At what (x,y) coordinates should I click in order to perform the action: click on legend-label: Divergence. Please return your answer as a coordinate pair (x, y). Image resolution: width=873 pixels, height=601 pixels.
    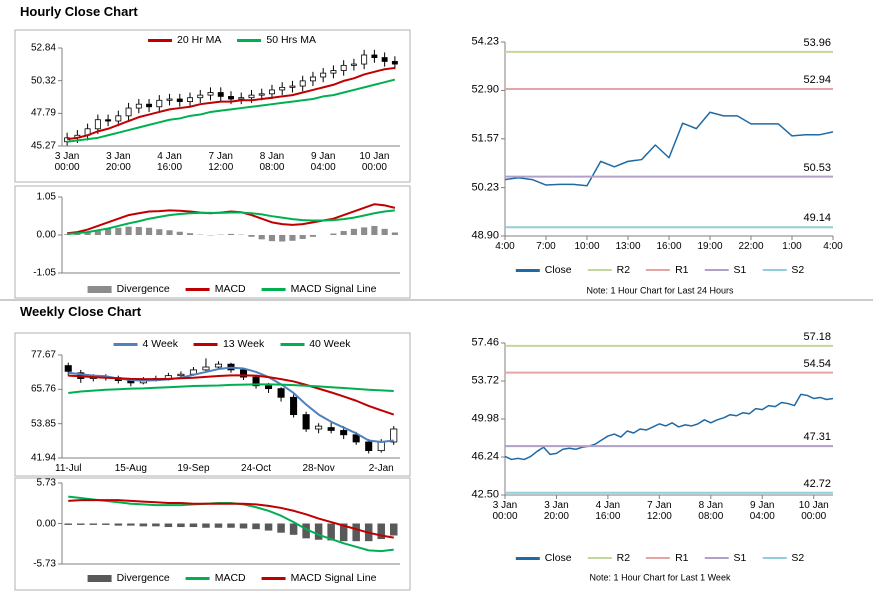
    Looking at the image, I should click on (143, 289).